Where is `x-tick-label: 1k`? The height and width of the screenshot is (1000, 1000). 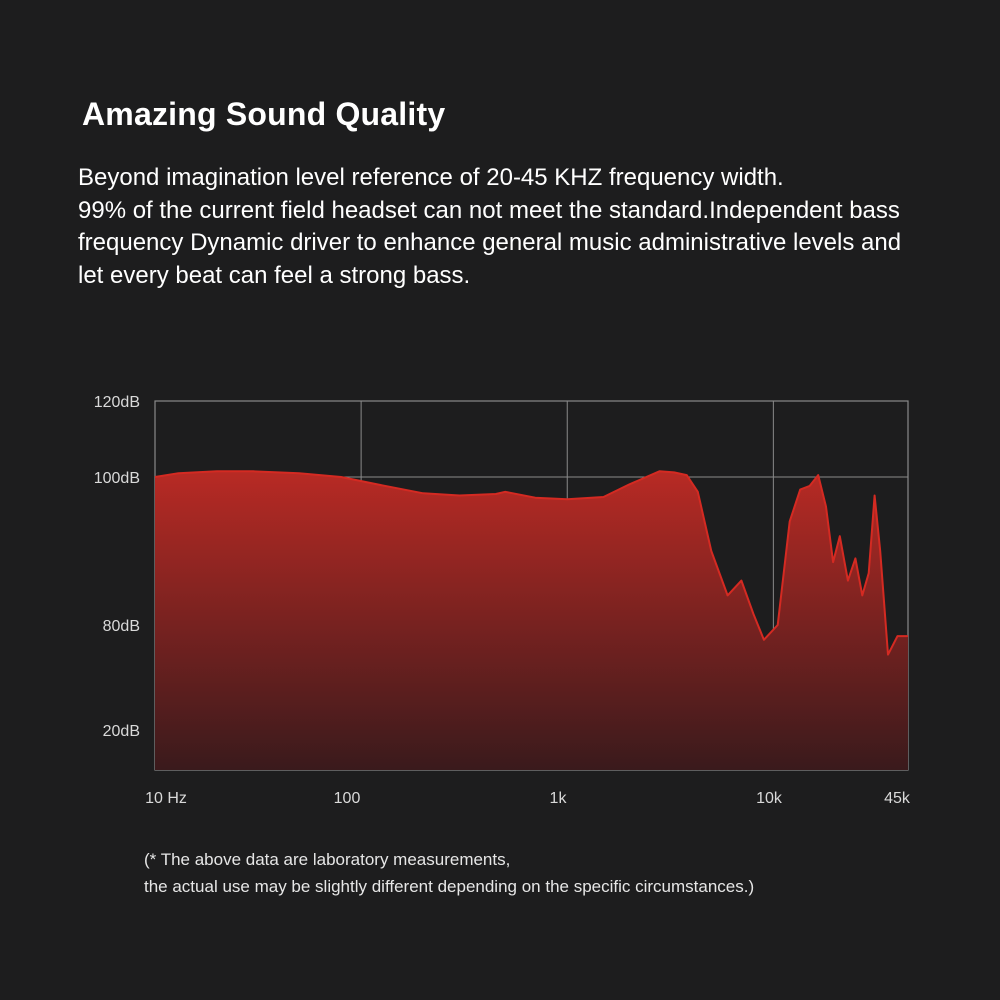 x-tick-label: 1k is located at coordinates (559, 798).